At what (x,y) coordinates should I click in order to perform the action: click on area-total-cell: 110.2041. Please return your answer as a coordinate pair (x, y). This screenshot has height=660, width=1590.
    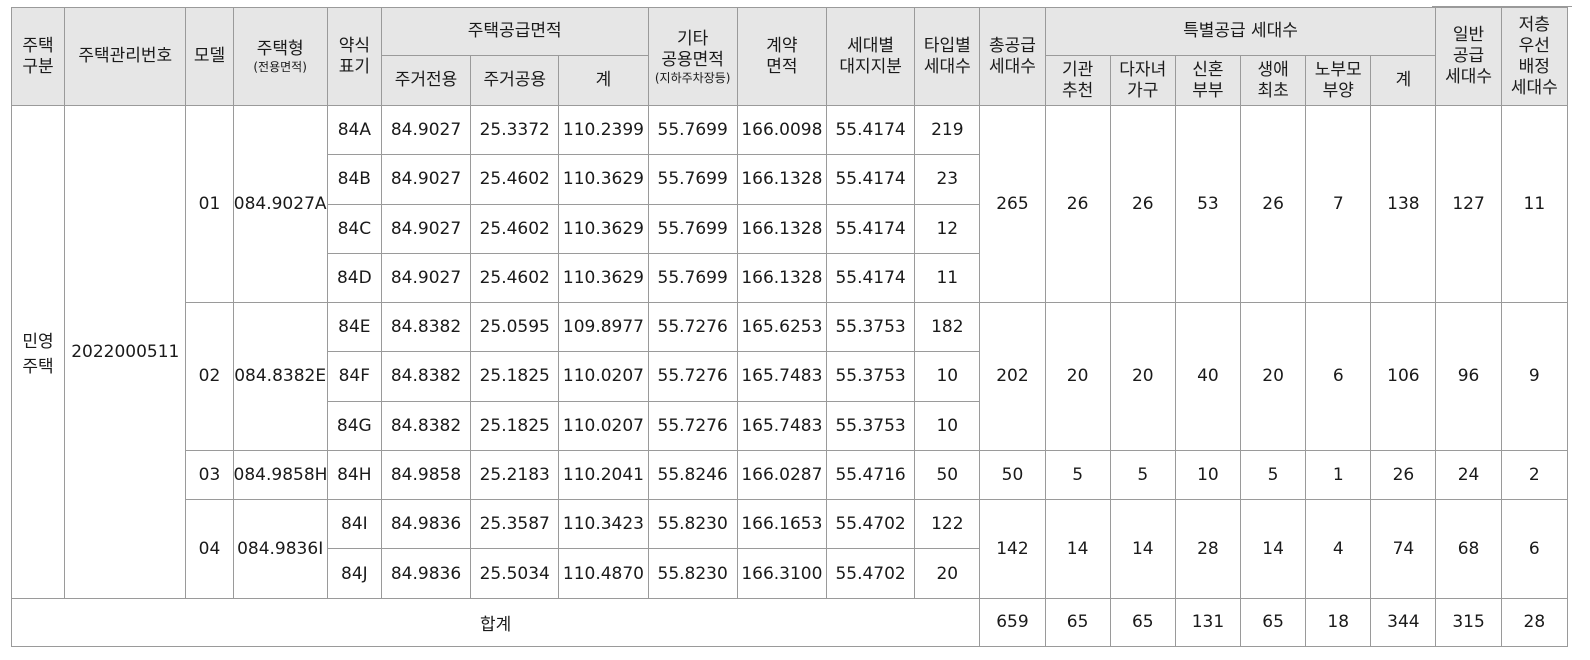
    Looking at the image, I should click on (603, 475).